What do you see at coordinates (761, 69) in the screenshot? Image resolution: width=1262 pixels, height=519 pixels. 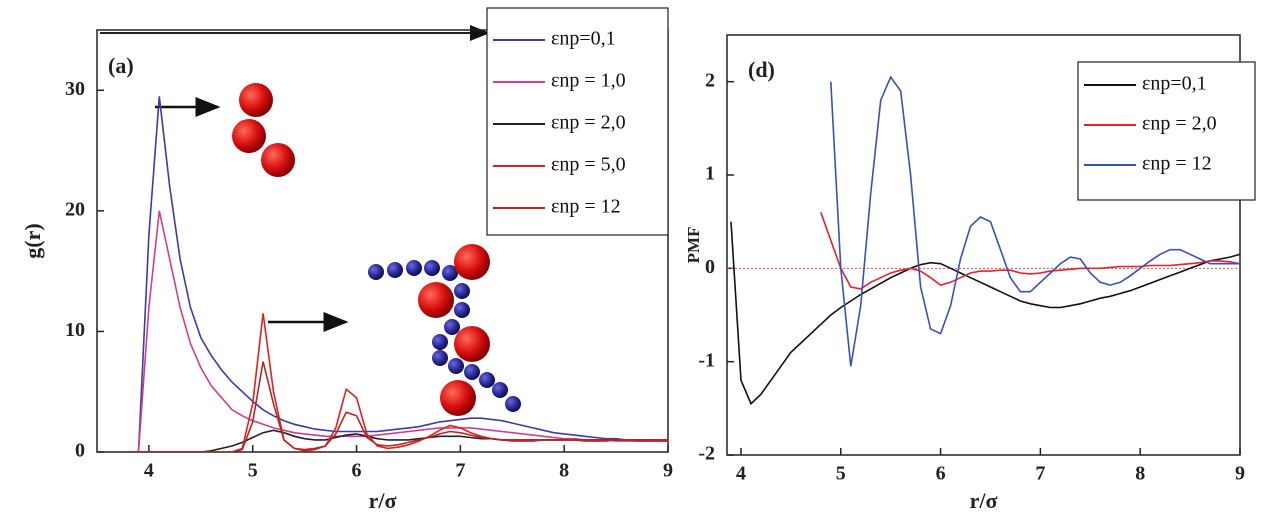 I see `panel-label: (d)` at bounding box center [761, 69].